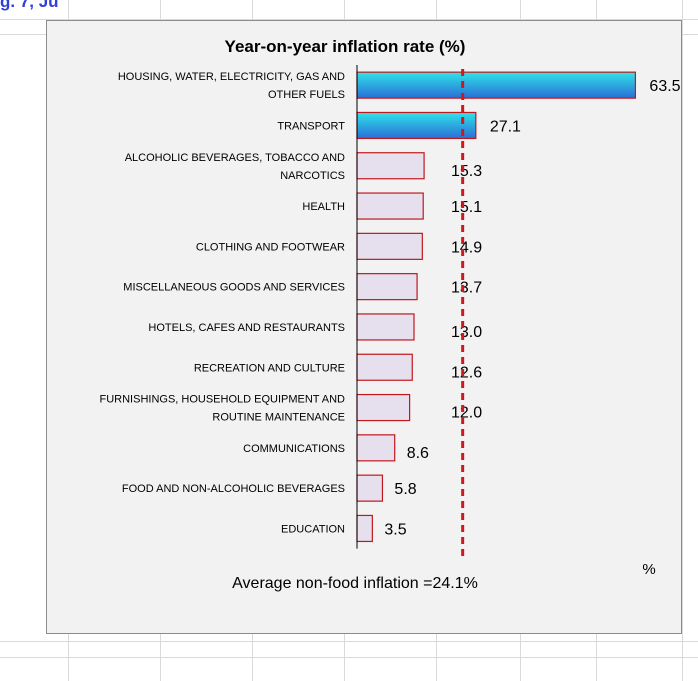 The image size is (698, 681). I want to click on category-label-10: FOOD AND NON-ALCOHOLIC BEVERAGES, so click(233, 489).